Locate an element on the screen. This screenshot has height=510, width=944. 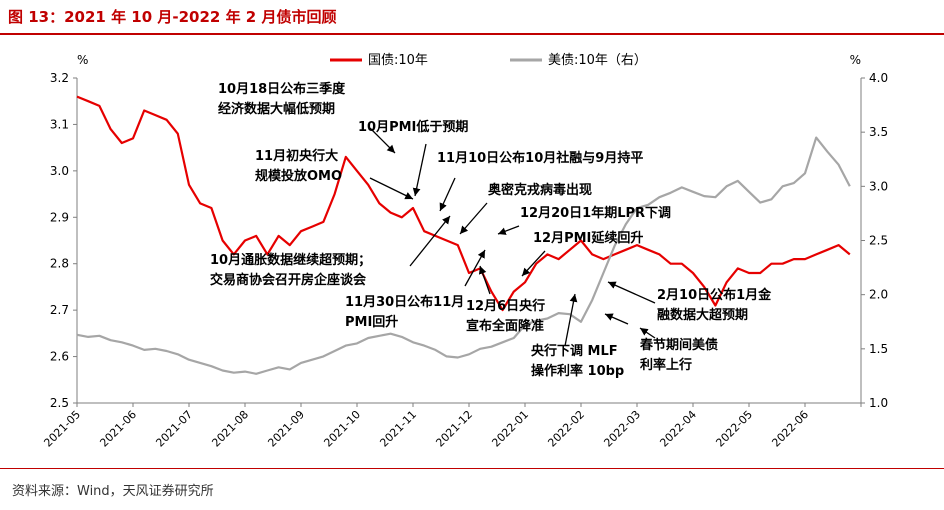
annotation-text: 利率上行 is located at coordinates (666, 365).